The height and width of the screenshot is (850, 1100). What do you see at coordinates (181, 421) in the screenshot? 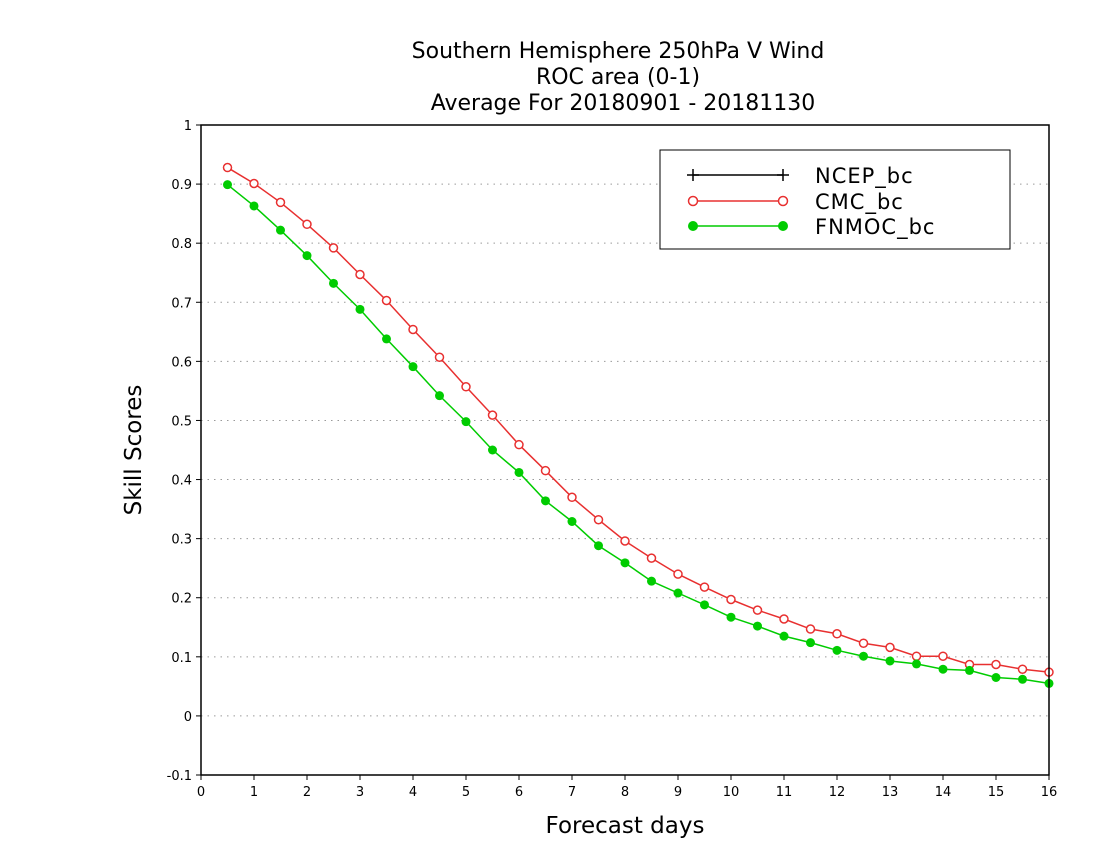
I see `y-tick-label: 0.5` at bounding box center [181, 421].